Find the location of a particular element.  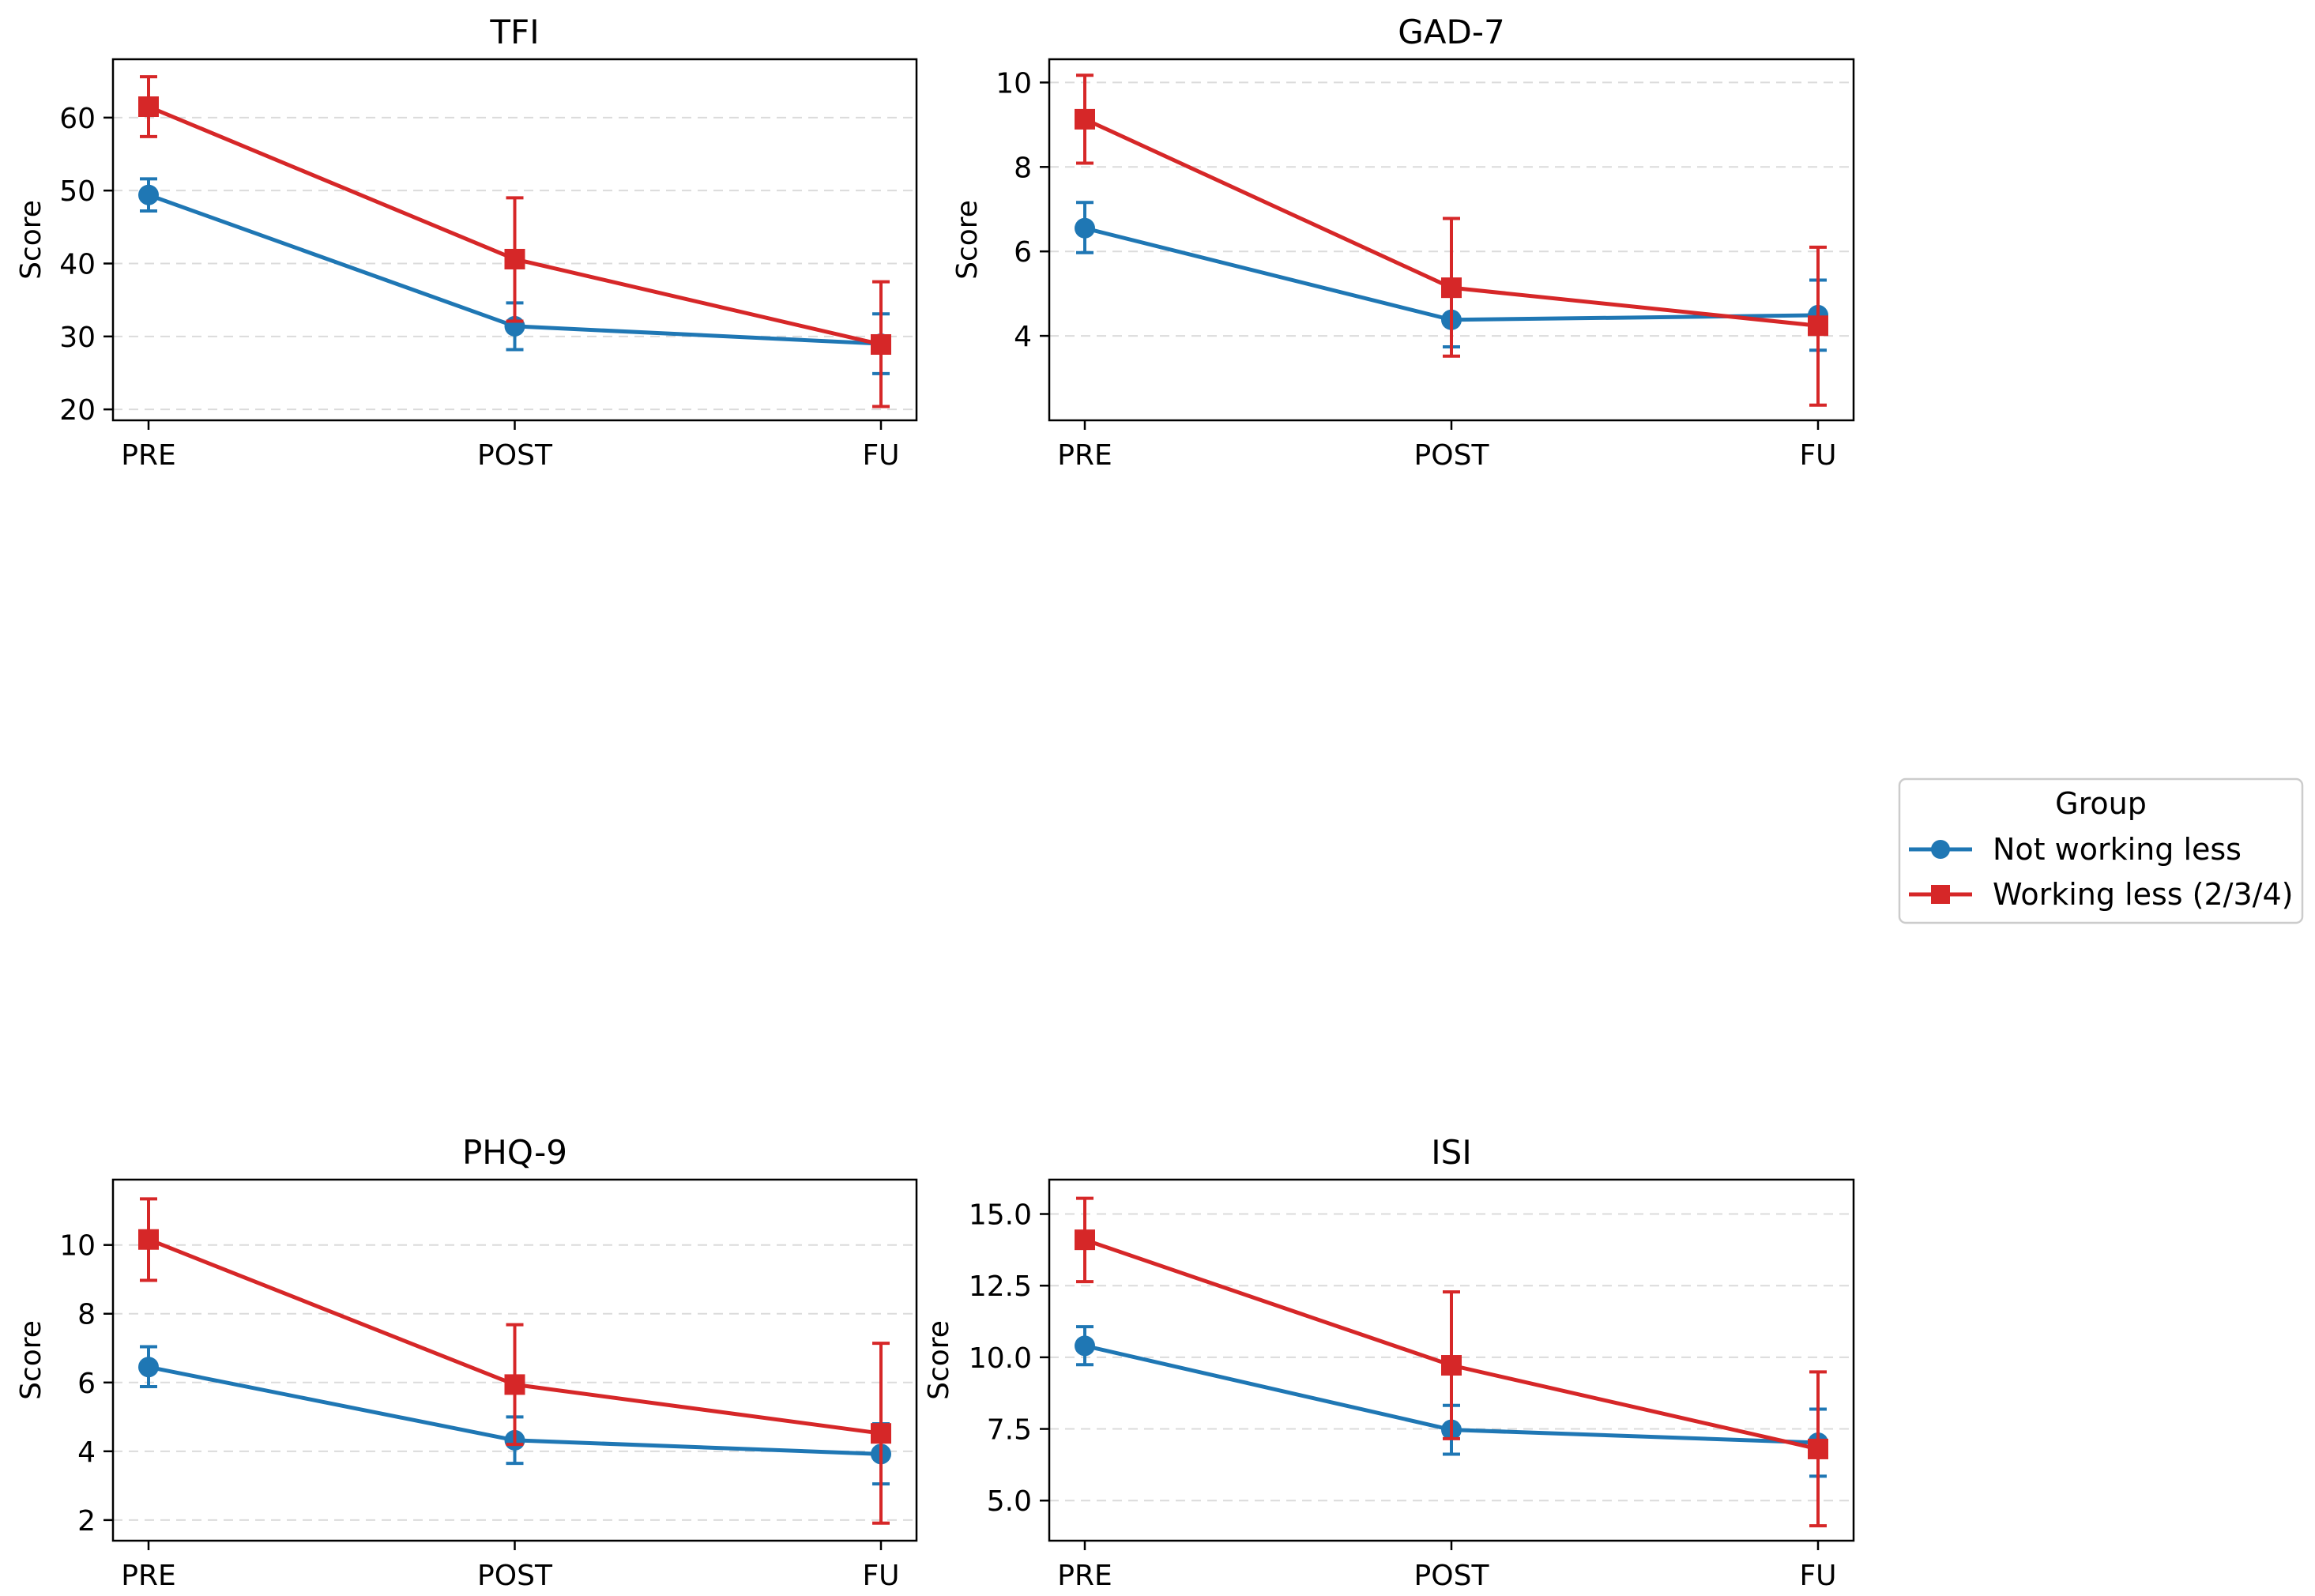

panel-gad-7: GAD-7 4 6 8 10 PRE POST FU Score is located at coordinates (1403, 243).